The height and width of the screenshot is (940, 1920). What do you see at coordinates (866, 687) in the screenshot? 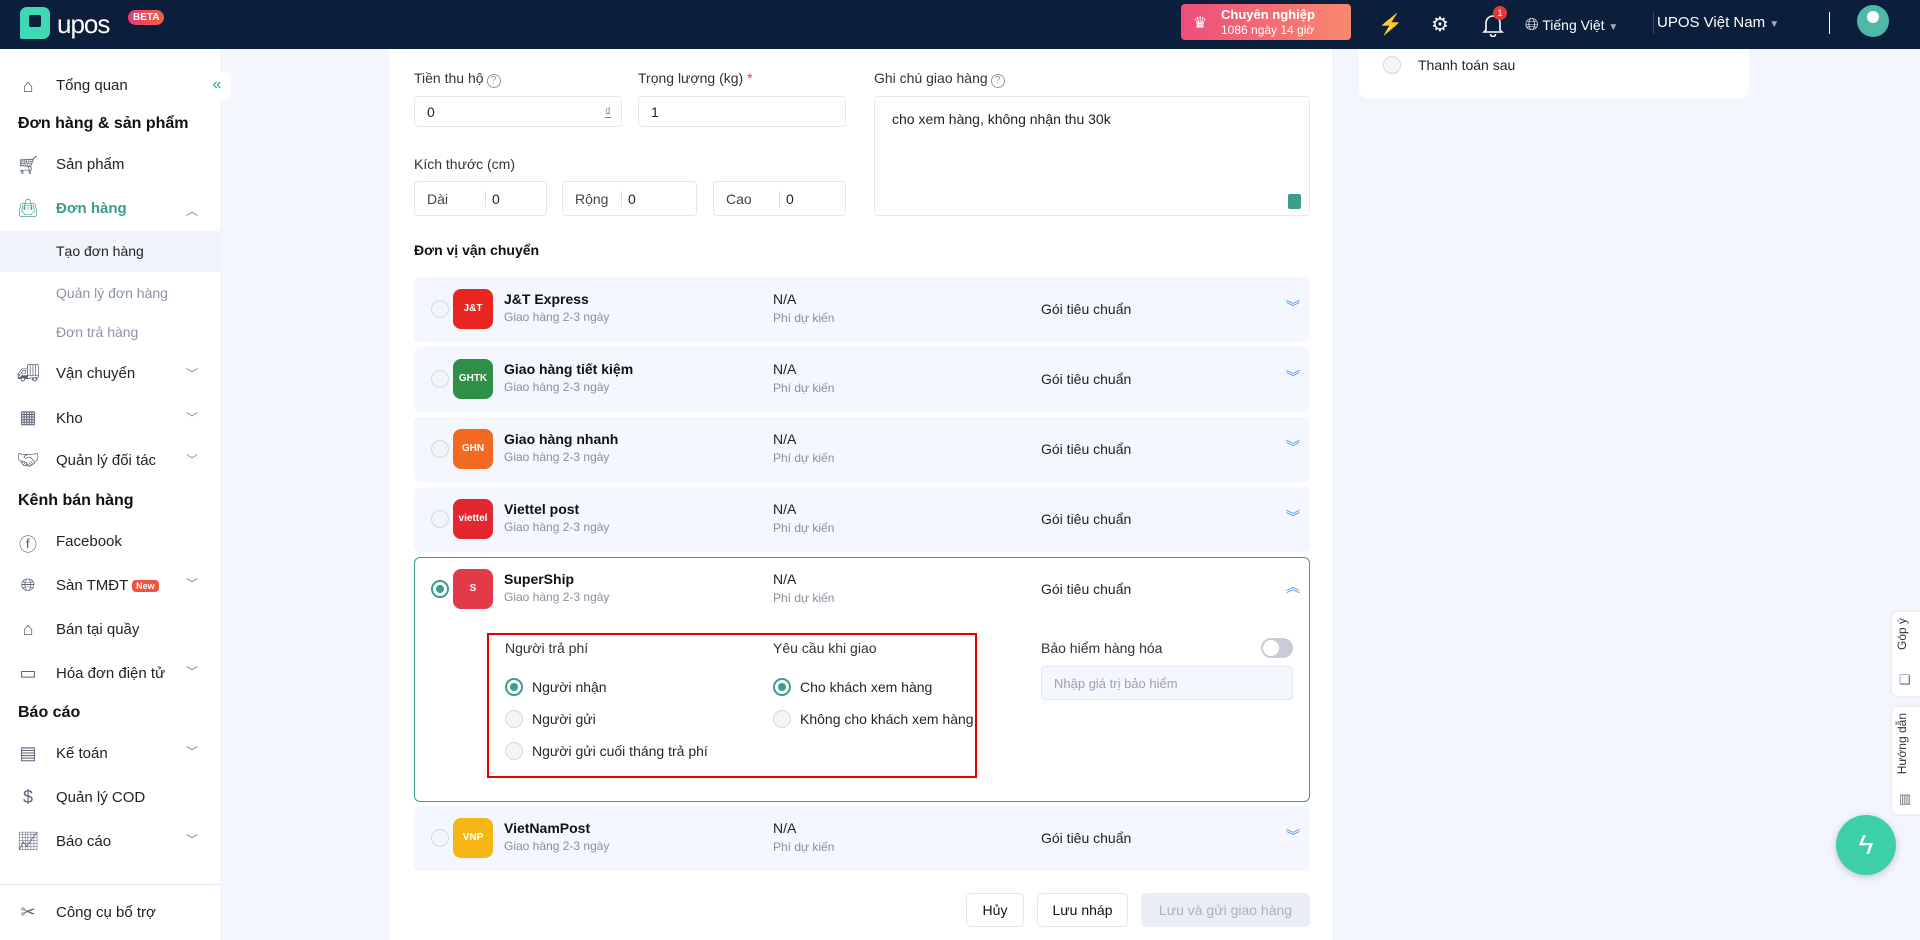
I see `radio-label: Cho khách xem hàng` at bounding box center [866, 687].